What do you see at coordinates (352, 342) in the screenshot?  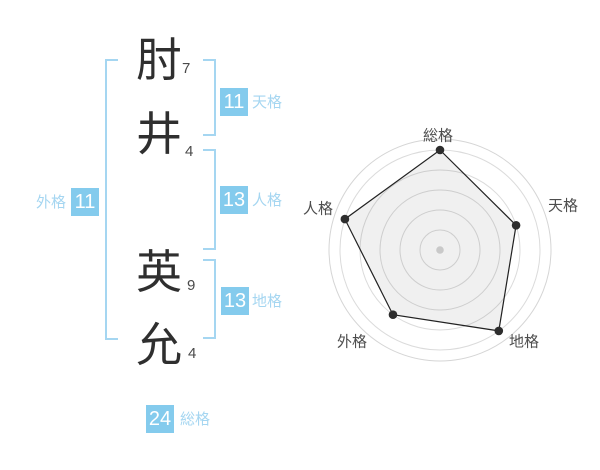 I see `radar-axis-label-gaikaku: 外格` at bounding box center [352, 342].